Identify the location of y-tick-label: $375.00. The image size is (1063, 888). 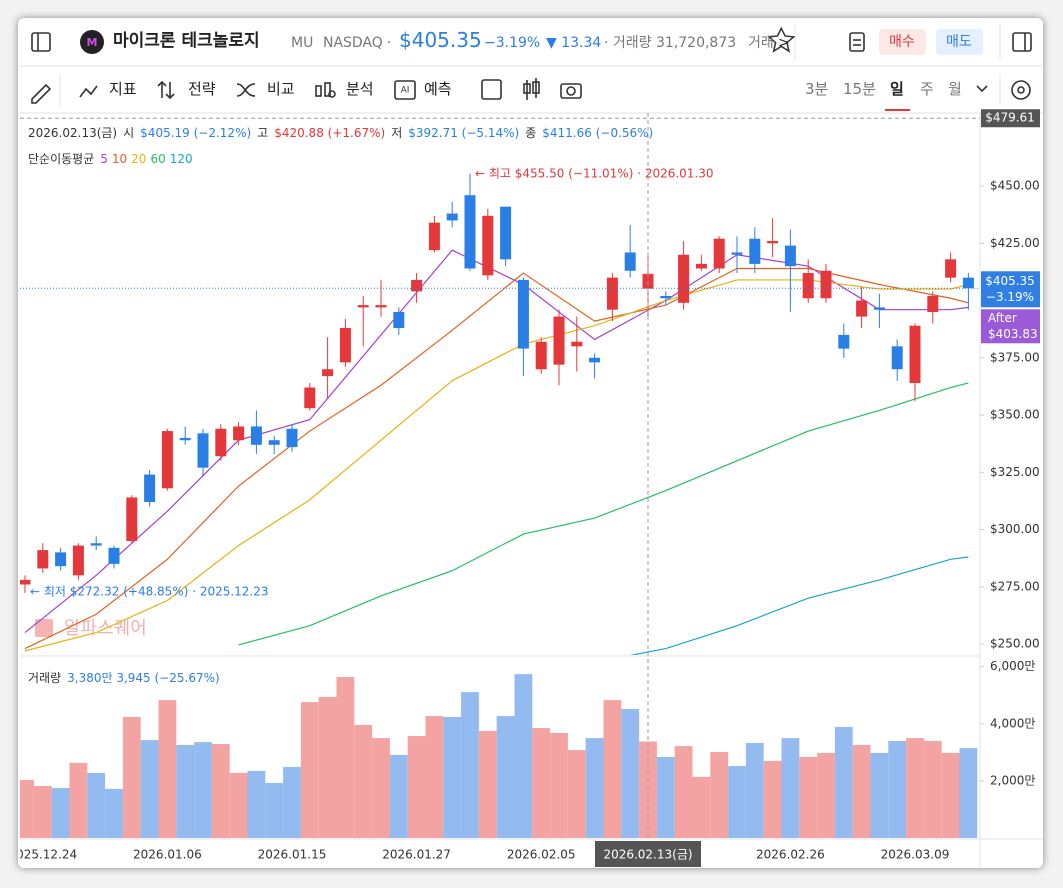
(1015, 357).